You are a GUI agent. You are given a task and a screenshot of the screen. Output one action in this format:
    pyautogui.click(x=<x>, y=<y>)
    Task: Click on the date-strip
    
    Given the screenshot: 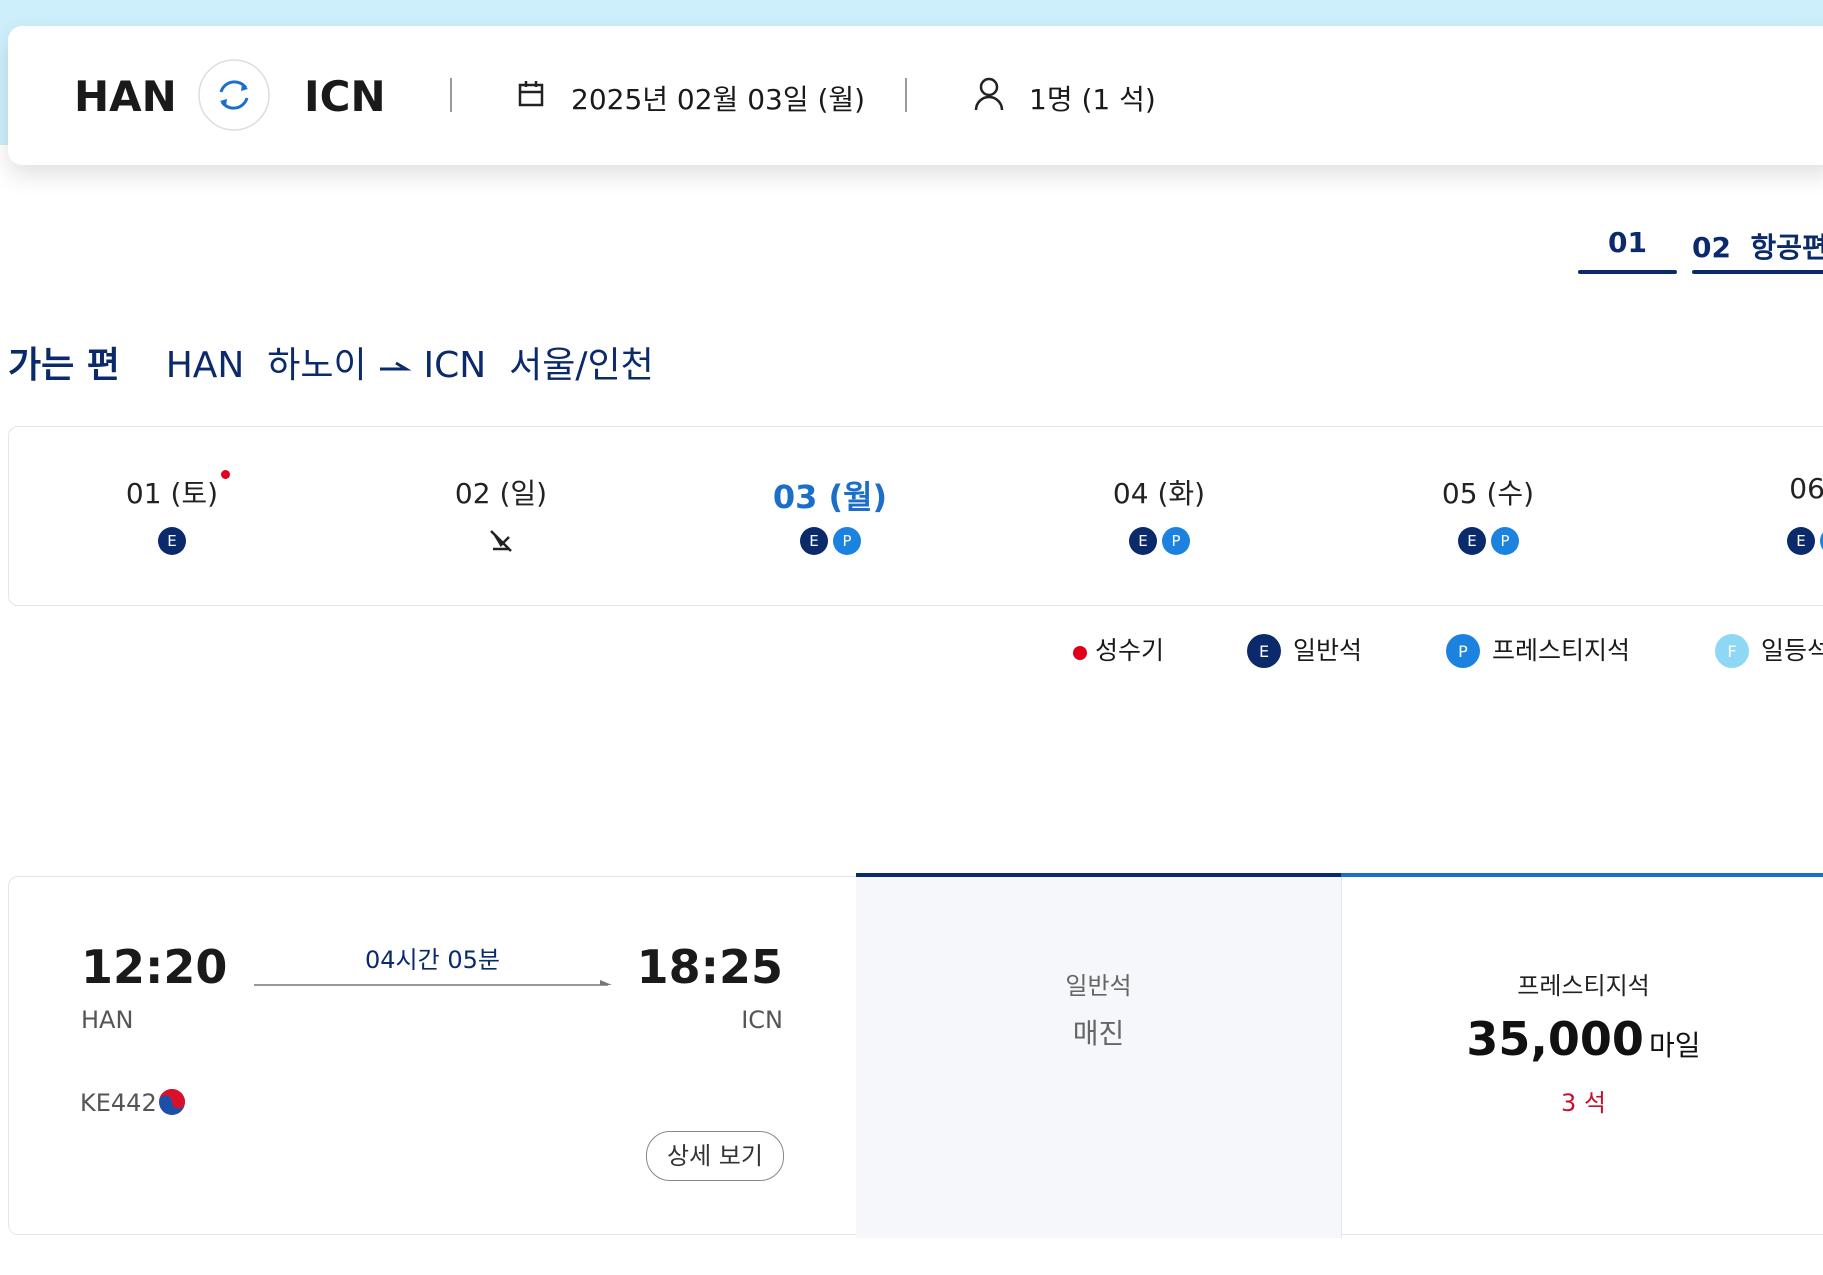 What is the action you would take?
    pyautogui.click(x=915, y=516)
    